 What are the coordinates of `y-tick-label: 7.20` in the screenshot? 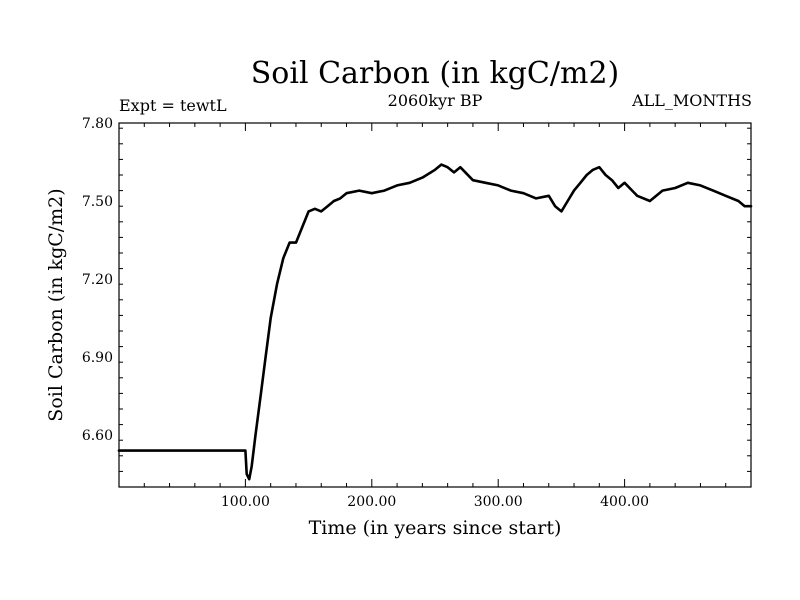 It's located at (97, 280).